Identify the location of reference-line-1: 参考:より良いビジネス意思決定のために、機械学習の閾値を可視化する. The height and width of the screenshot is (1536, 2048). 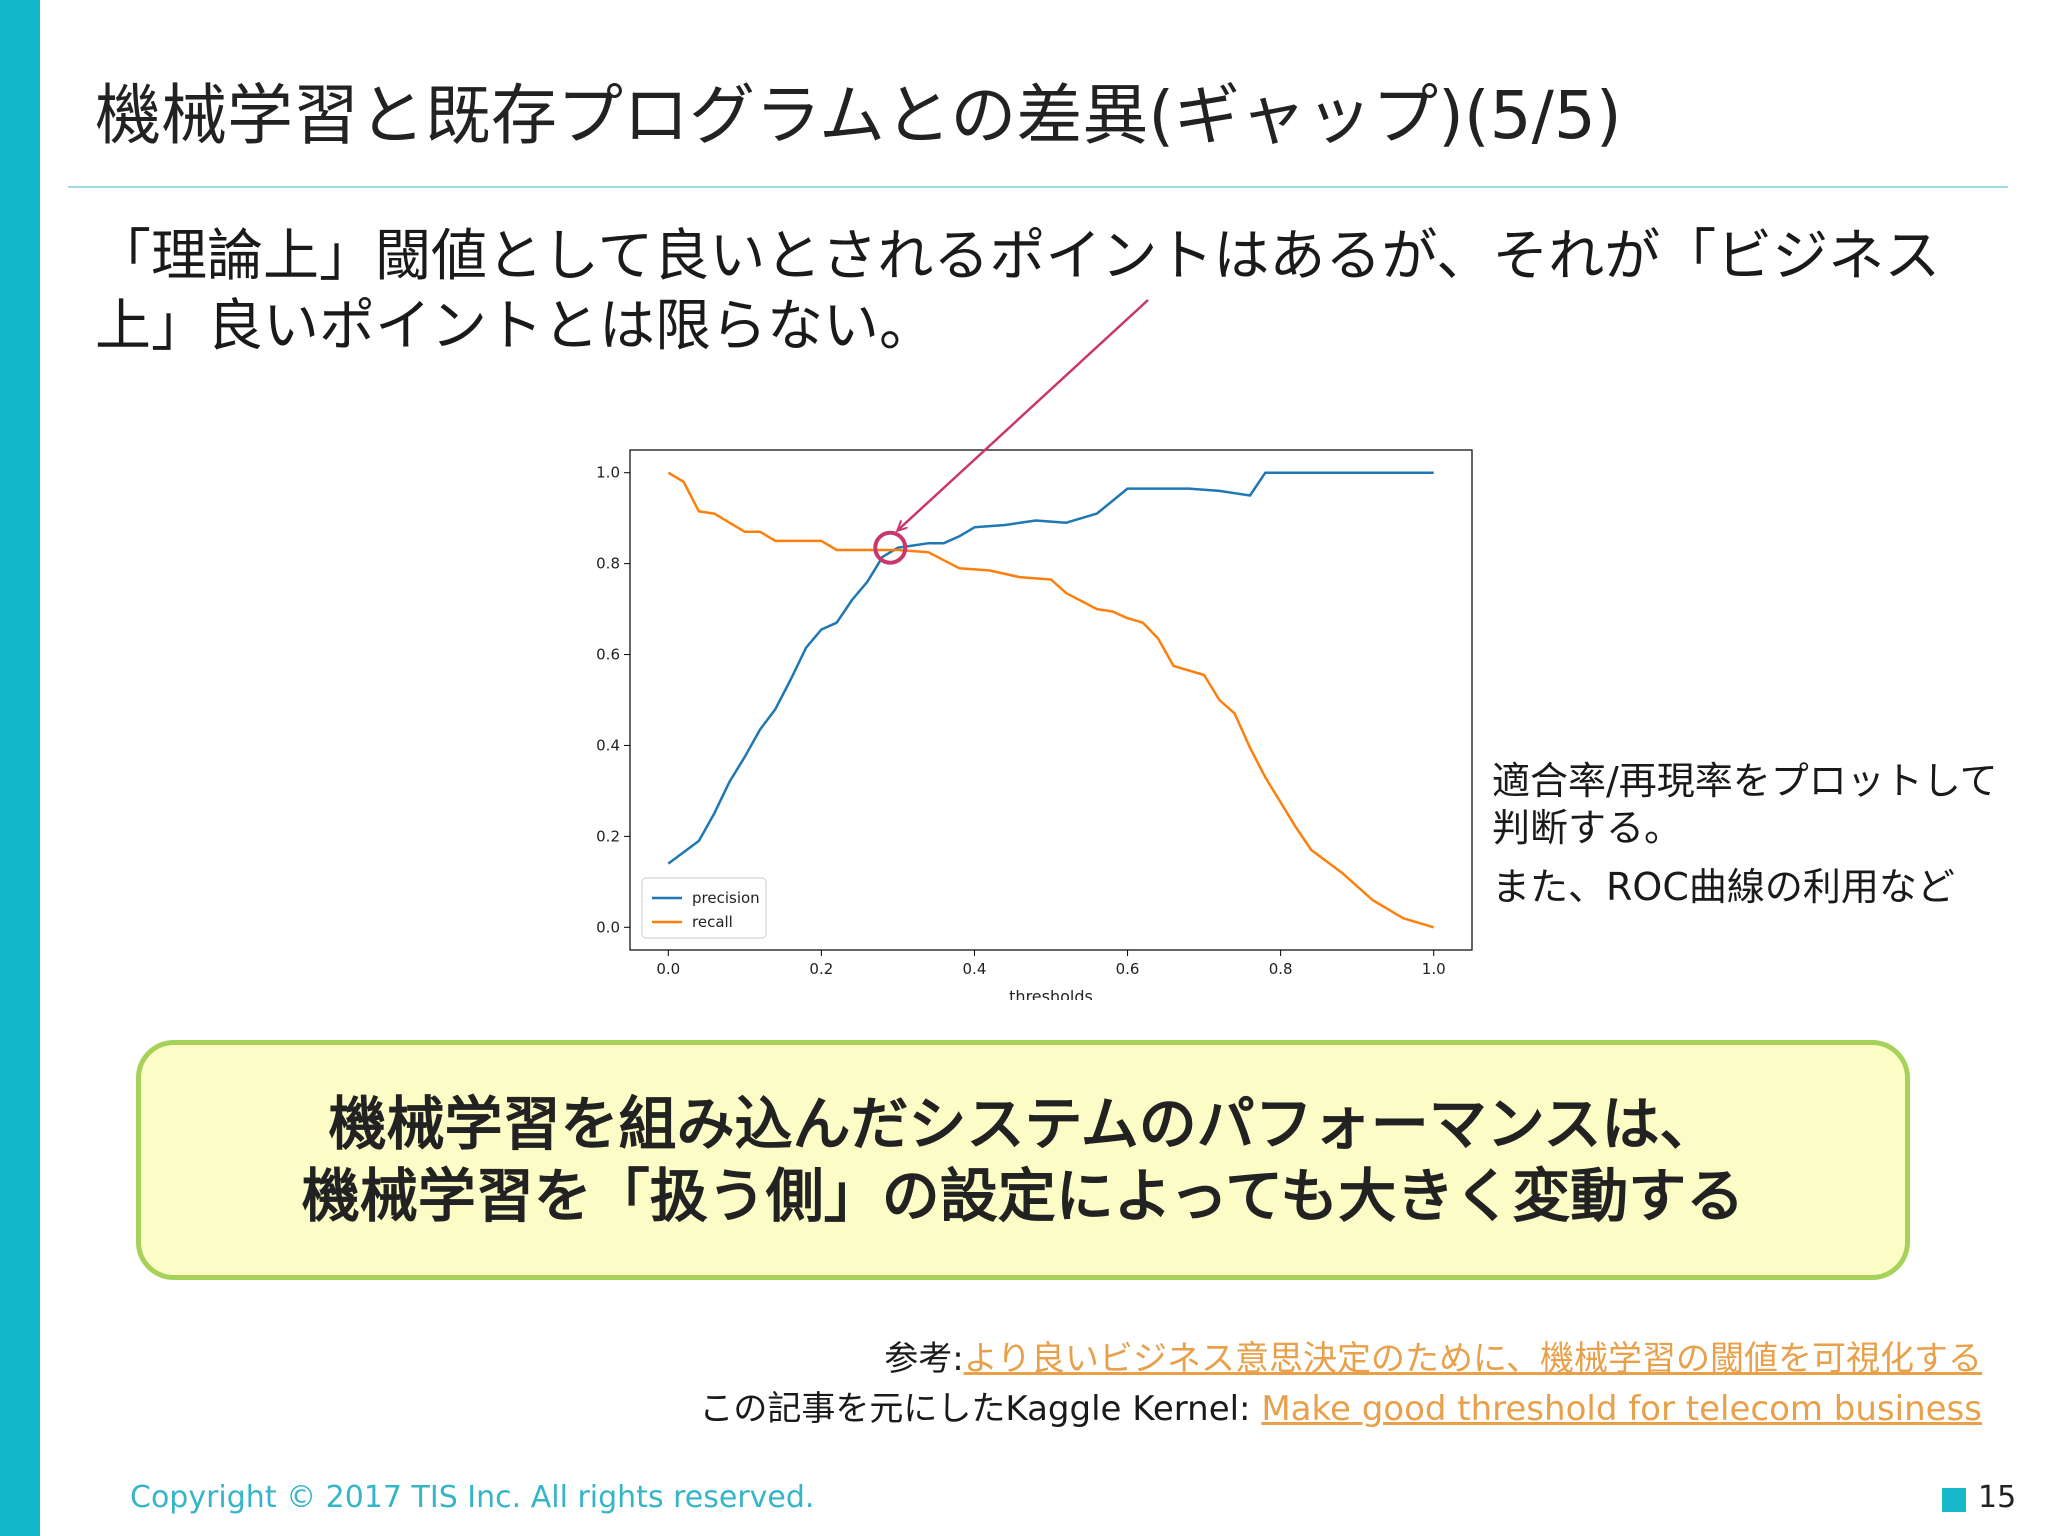
(1340, 1359).